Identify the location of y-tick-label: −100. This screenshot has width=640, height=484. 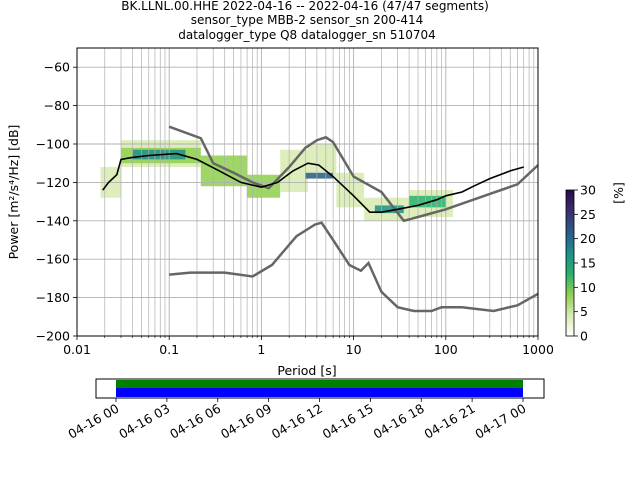
(53, 144).